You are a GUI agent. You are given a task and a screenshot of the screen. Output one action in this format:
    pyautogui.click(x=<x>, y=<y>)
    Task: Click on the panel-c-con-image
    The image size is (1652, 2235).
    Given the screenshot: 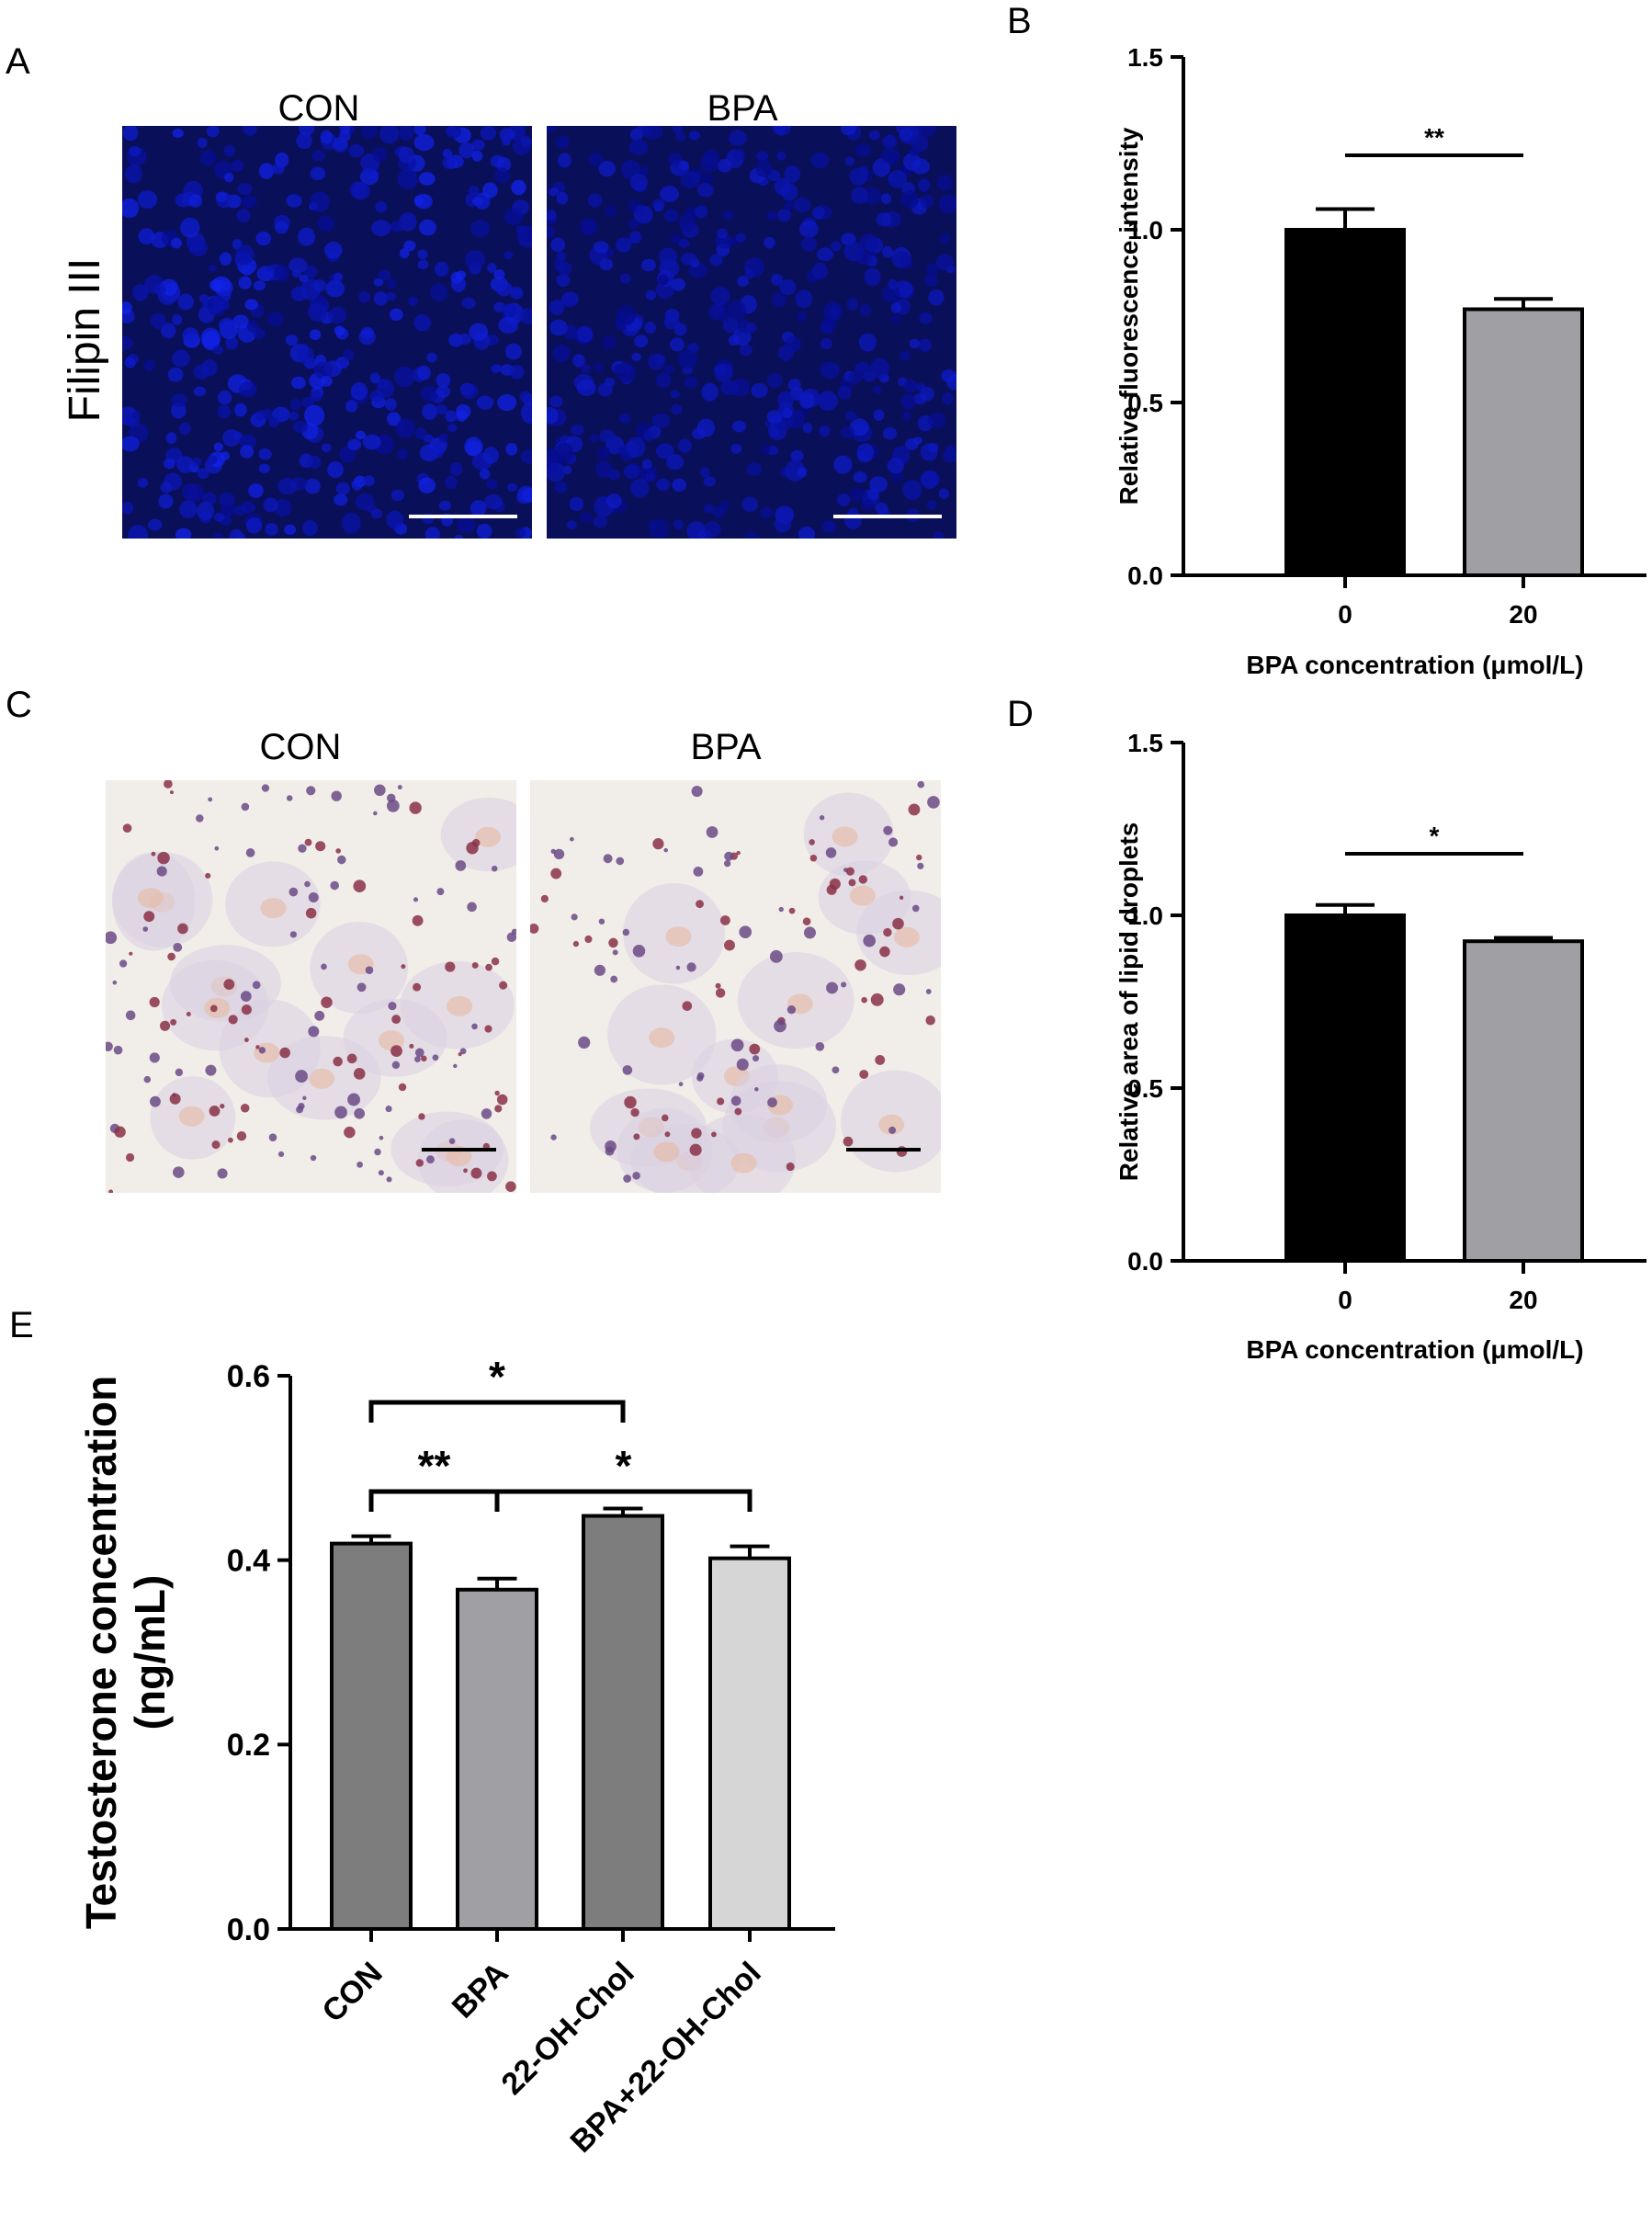 What is the action you would take?
    pyautogui.click(x=311, y=987)
    